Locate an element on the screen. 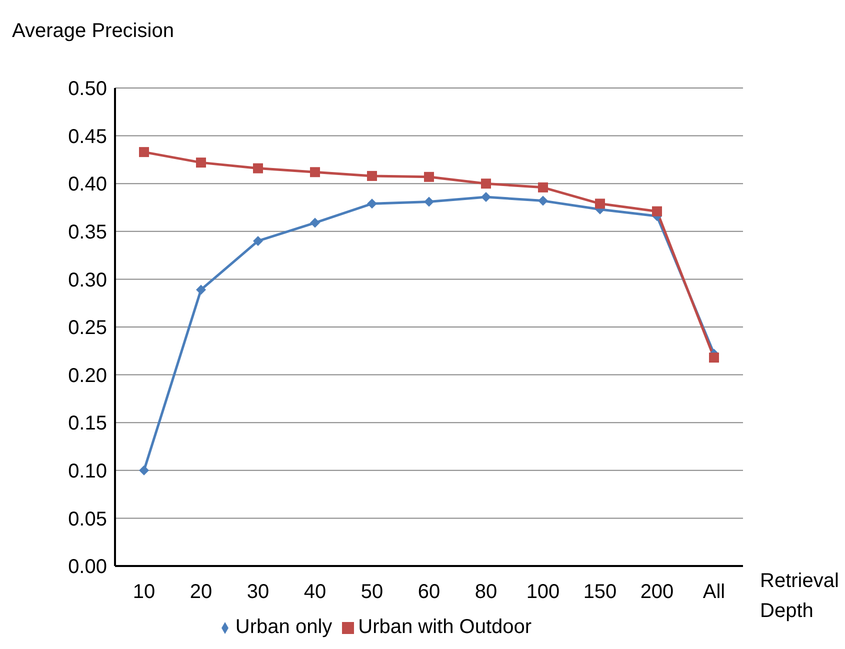 The width and height of the screenshot is (845, 649). y-axis-title: Average Precision is located at coordinates (93, 31).